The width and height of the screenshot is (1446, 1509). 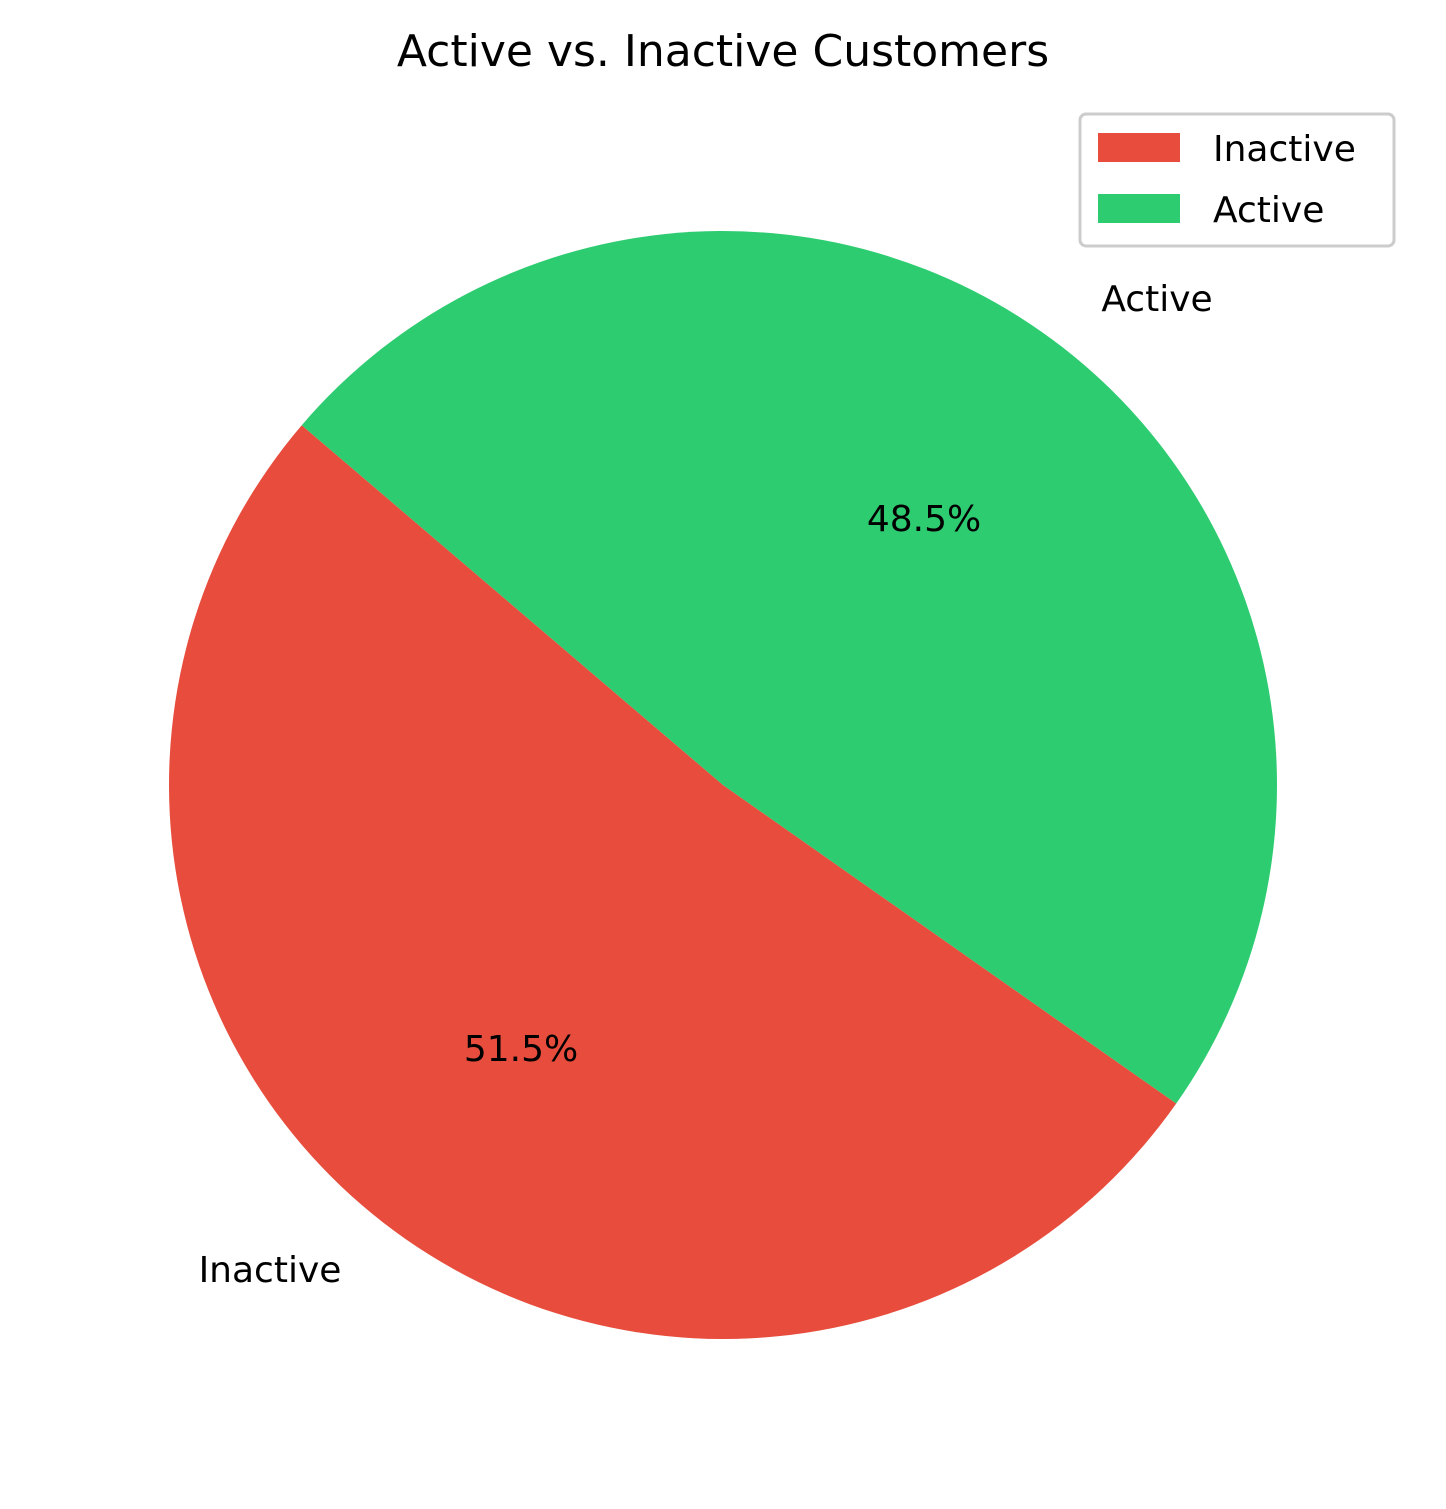 What do you see at coordinates (924, 519) in the screenshot?
I see `slice-percent-active: 48.5%` at bounding box center [924, 519].